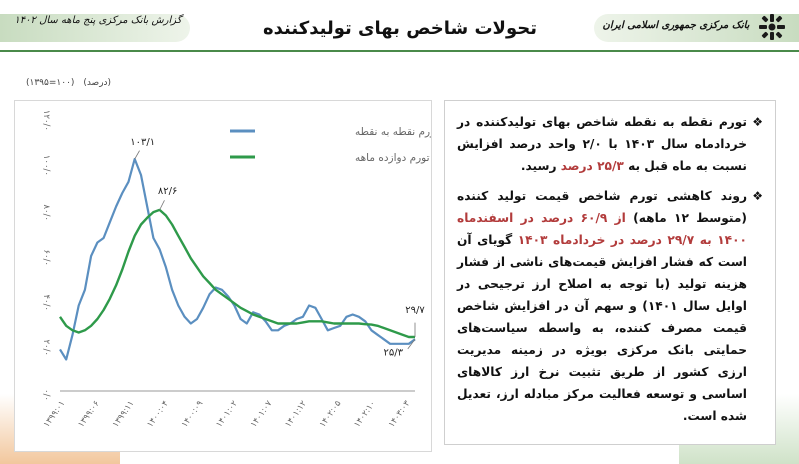 The width and height of the screenshot is (799, 464). I want to click on x-tick-label: ۱۴۰۲:۰۵, so click(331, 414).